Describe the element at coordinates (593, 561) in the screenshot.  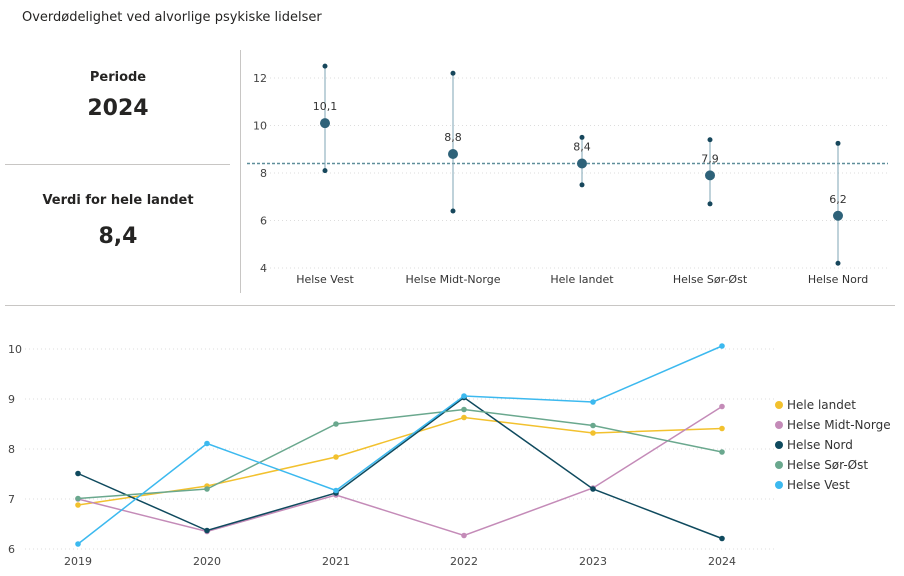
I see `x-tick-label: 2023` at that location.